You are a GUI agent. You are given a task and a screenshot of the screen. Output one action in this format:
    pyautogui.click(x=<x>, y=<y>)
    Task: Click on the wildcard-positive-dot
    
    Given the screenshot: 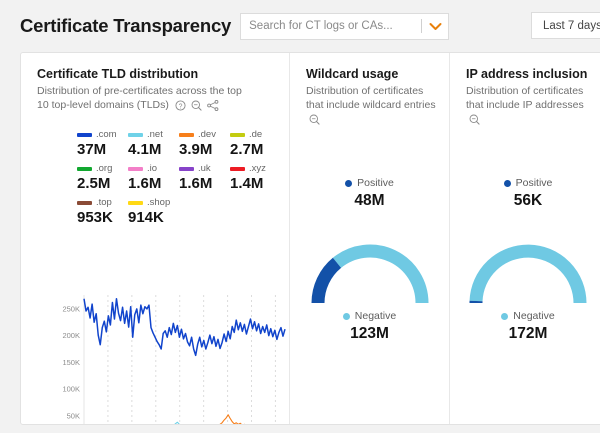 What is the action you would take?
    pyautogui.click(x=349, y=183)
    